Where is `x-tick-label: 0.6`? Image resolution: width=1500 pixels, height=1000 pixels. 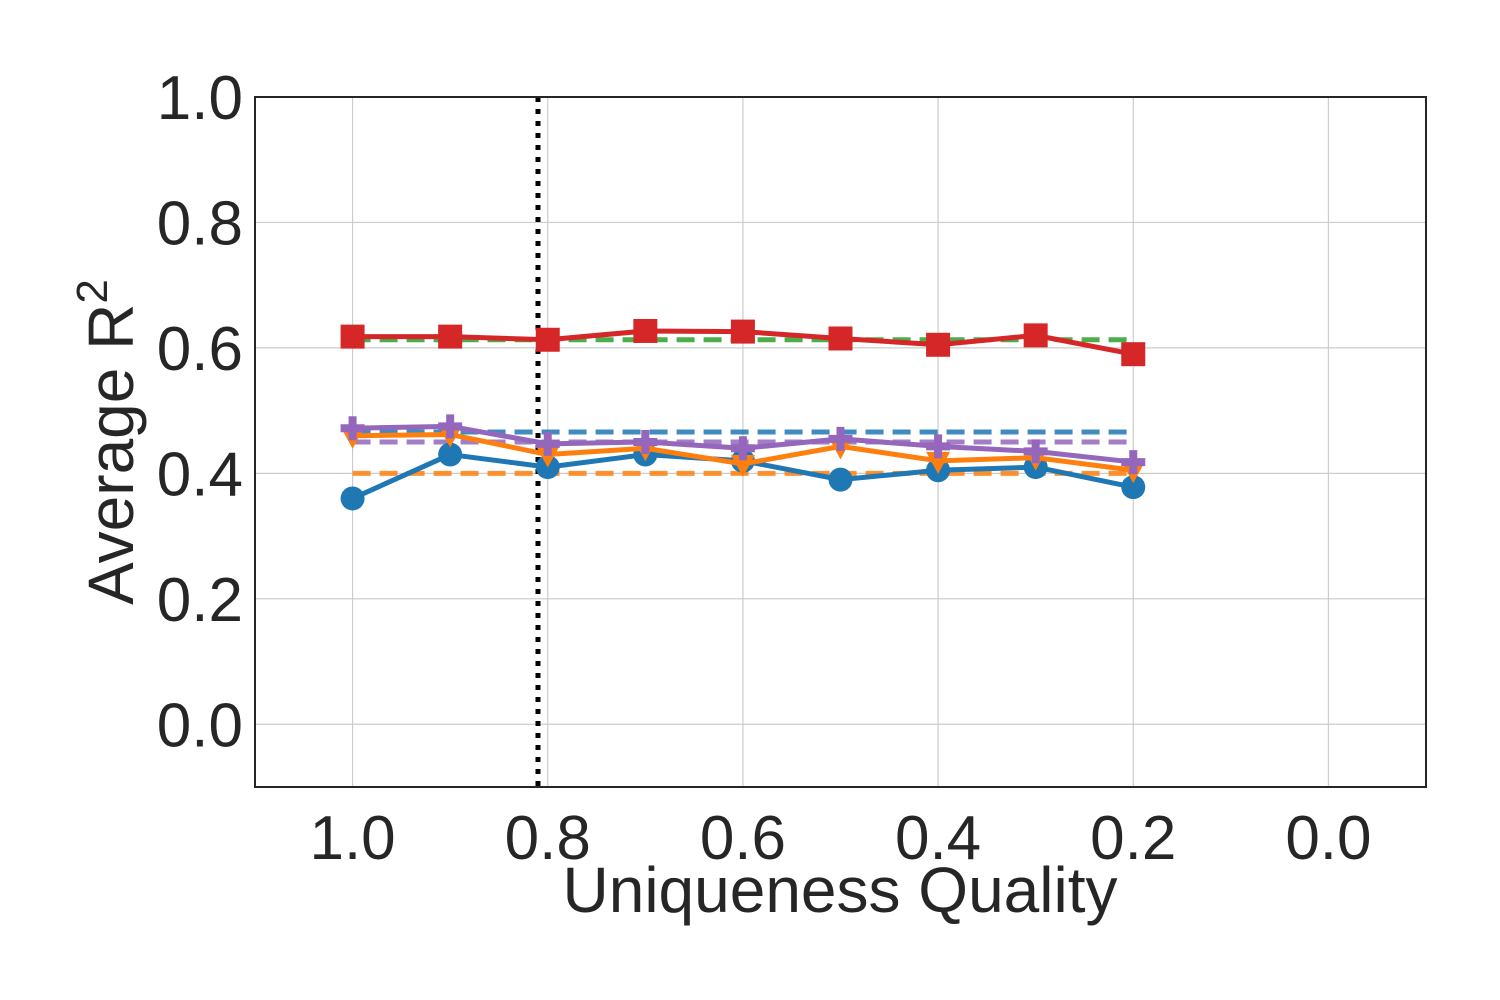 x-tick-label: 0.6 is located at coordinates (743, 838).